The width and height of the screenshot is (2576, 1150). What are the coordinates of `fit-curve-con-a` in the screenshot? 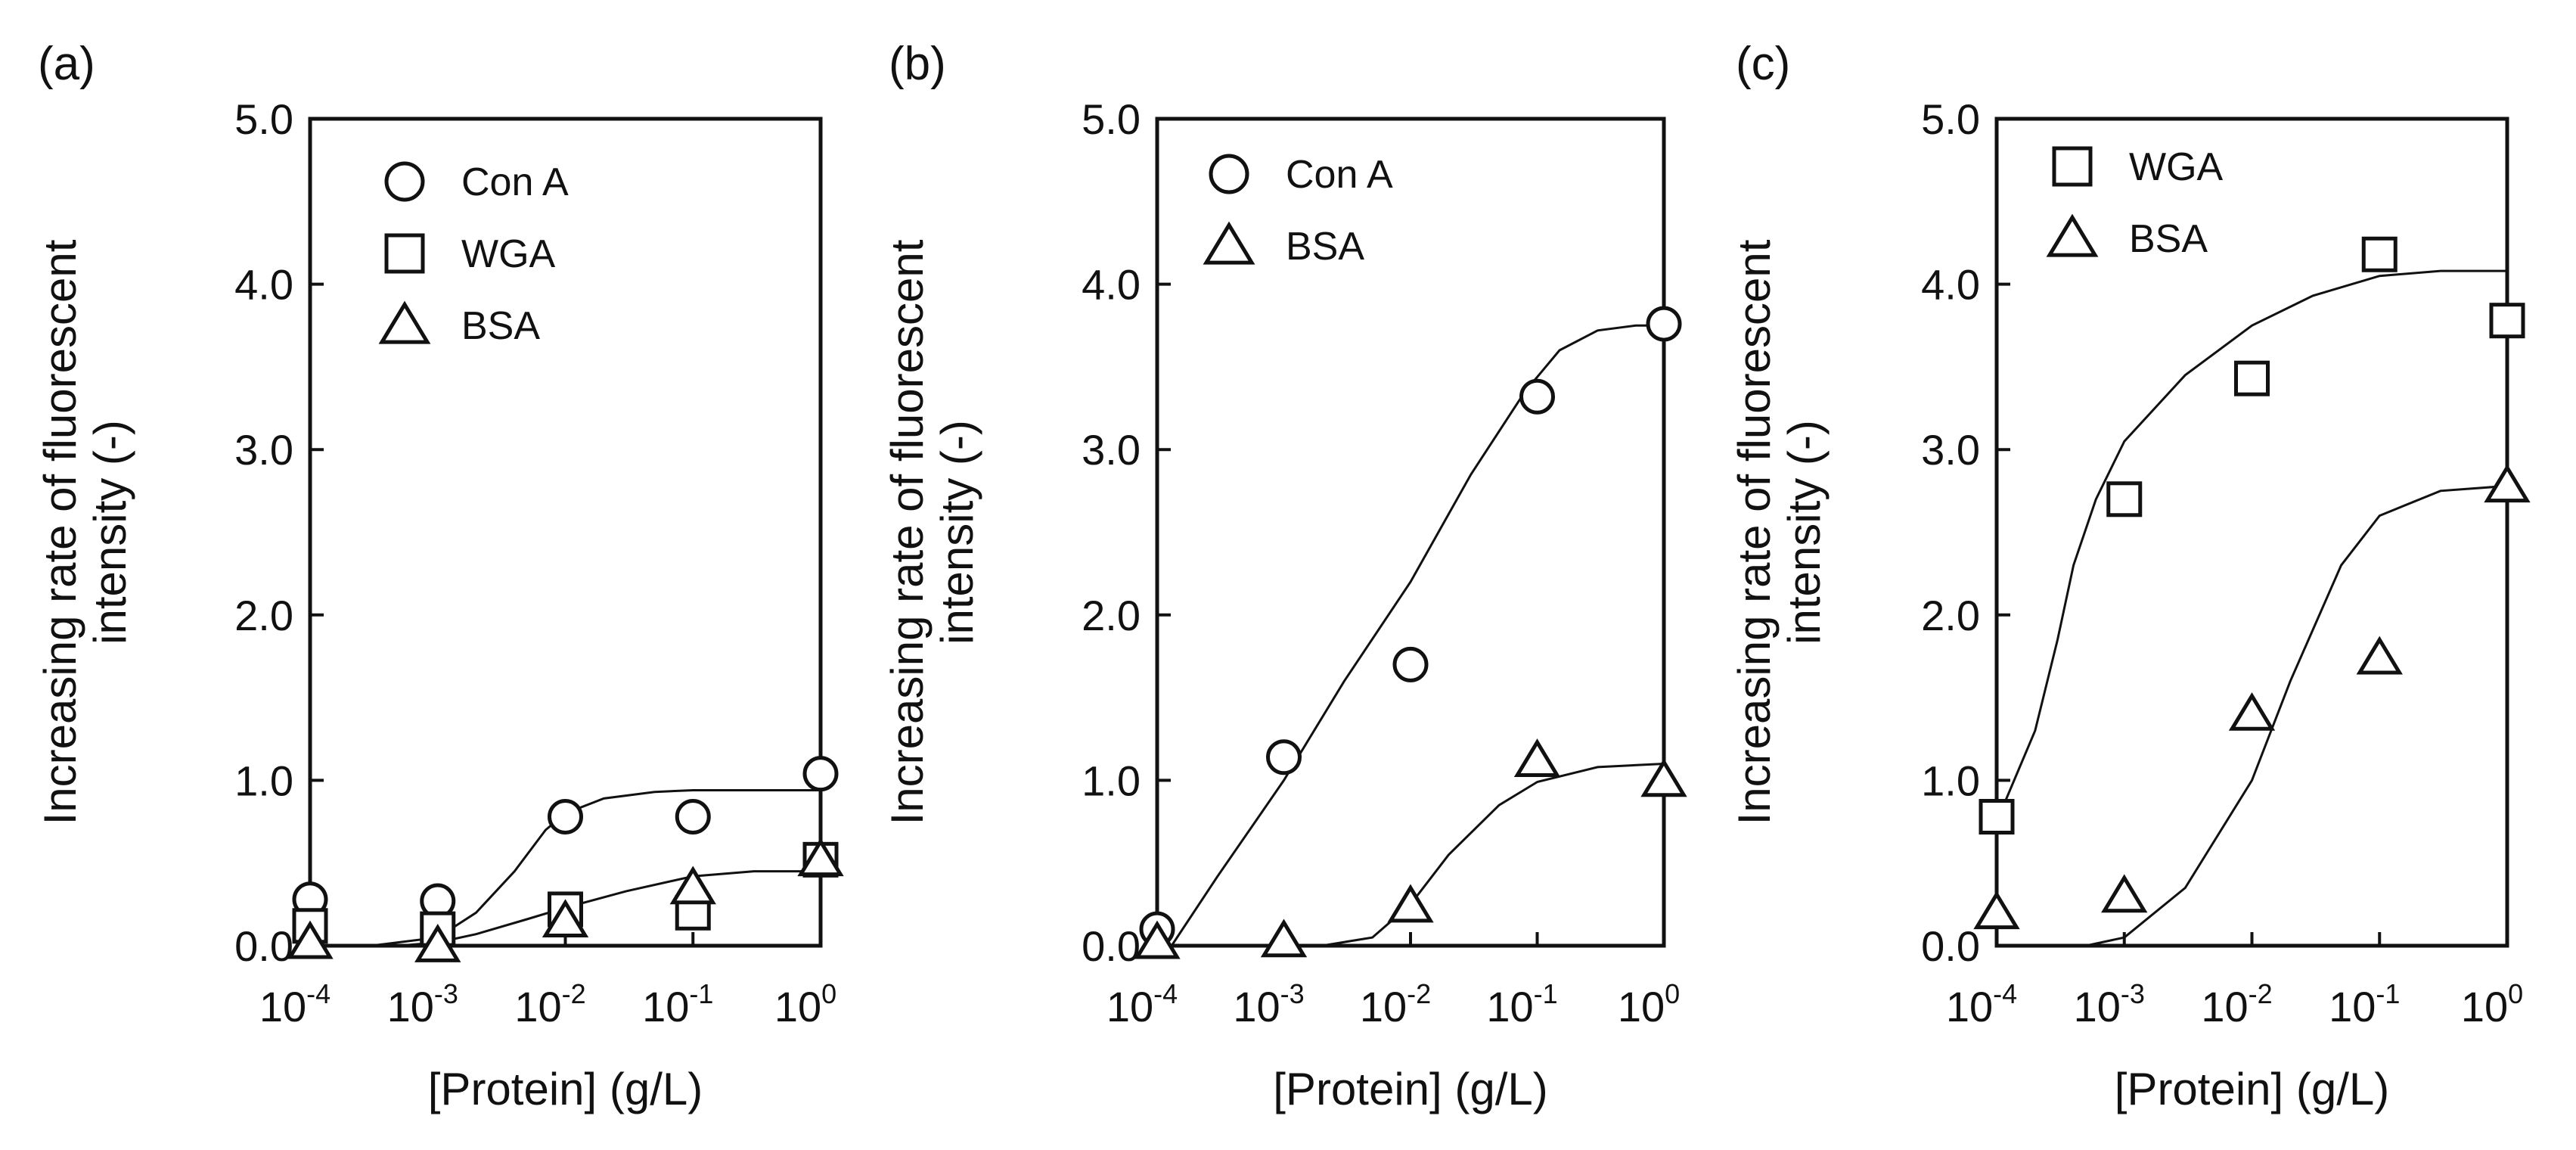 It's located at (1417, 635).